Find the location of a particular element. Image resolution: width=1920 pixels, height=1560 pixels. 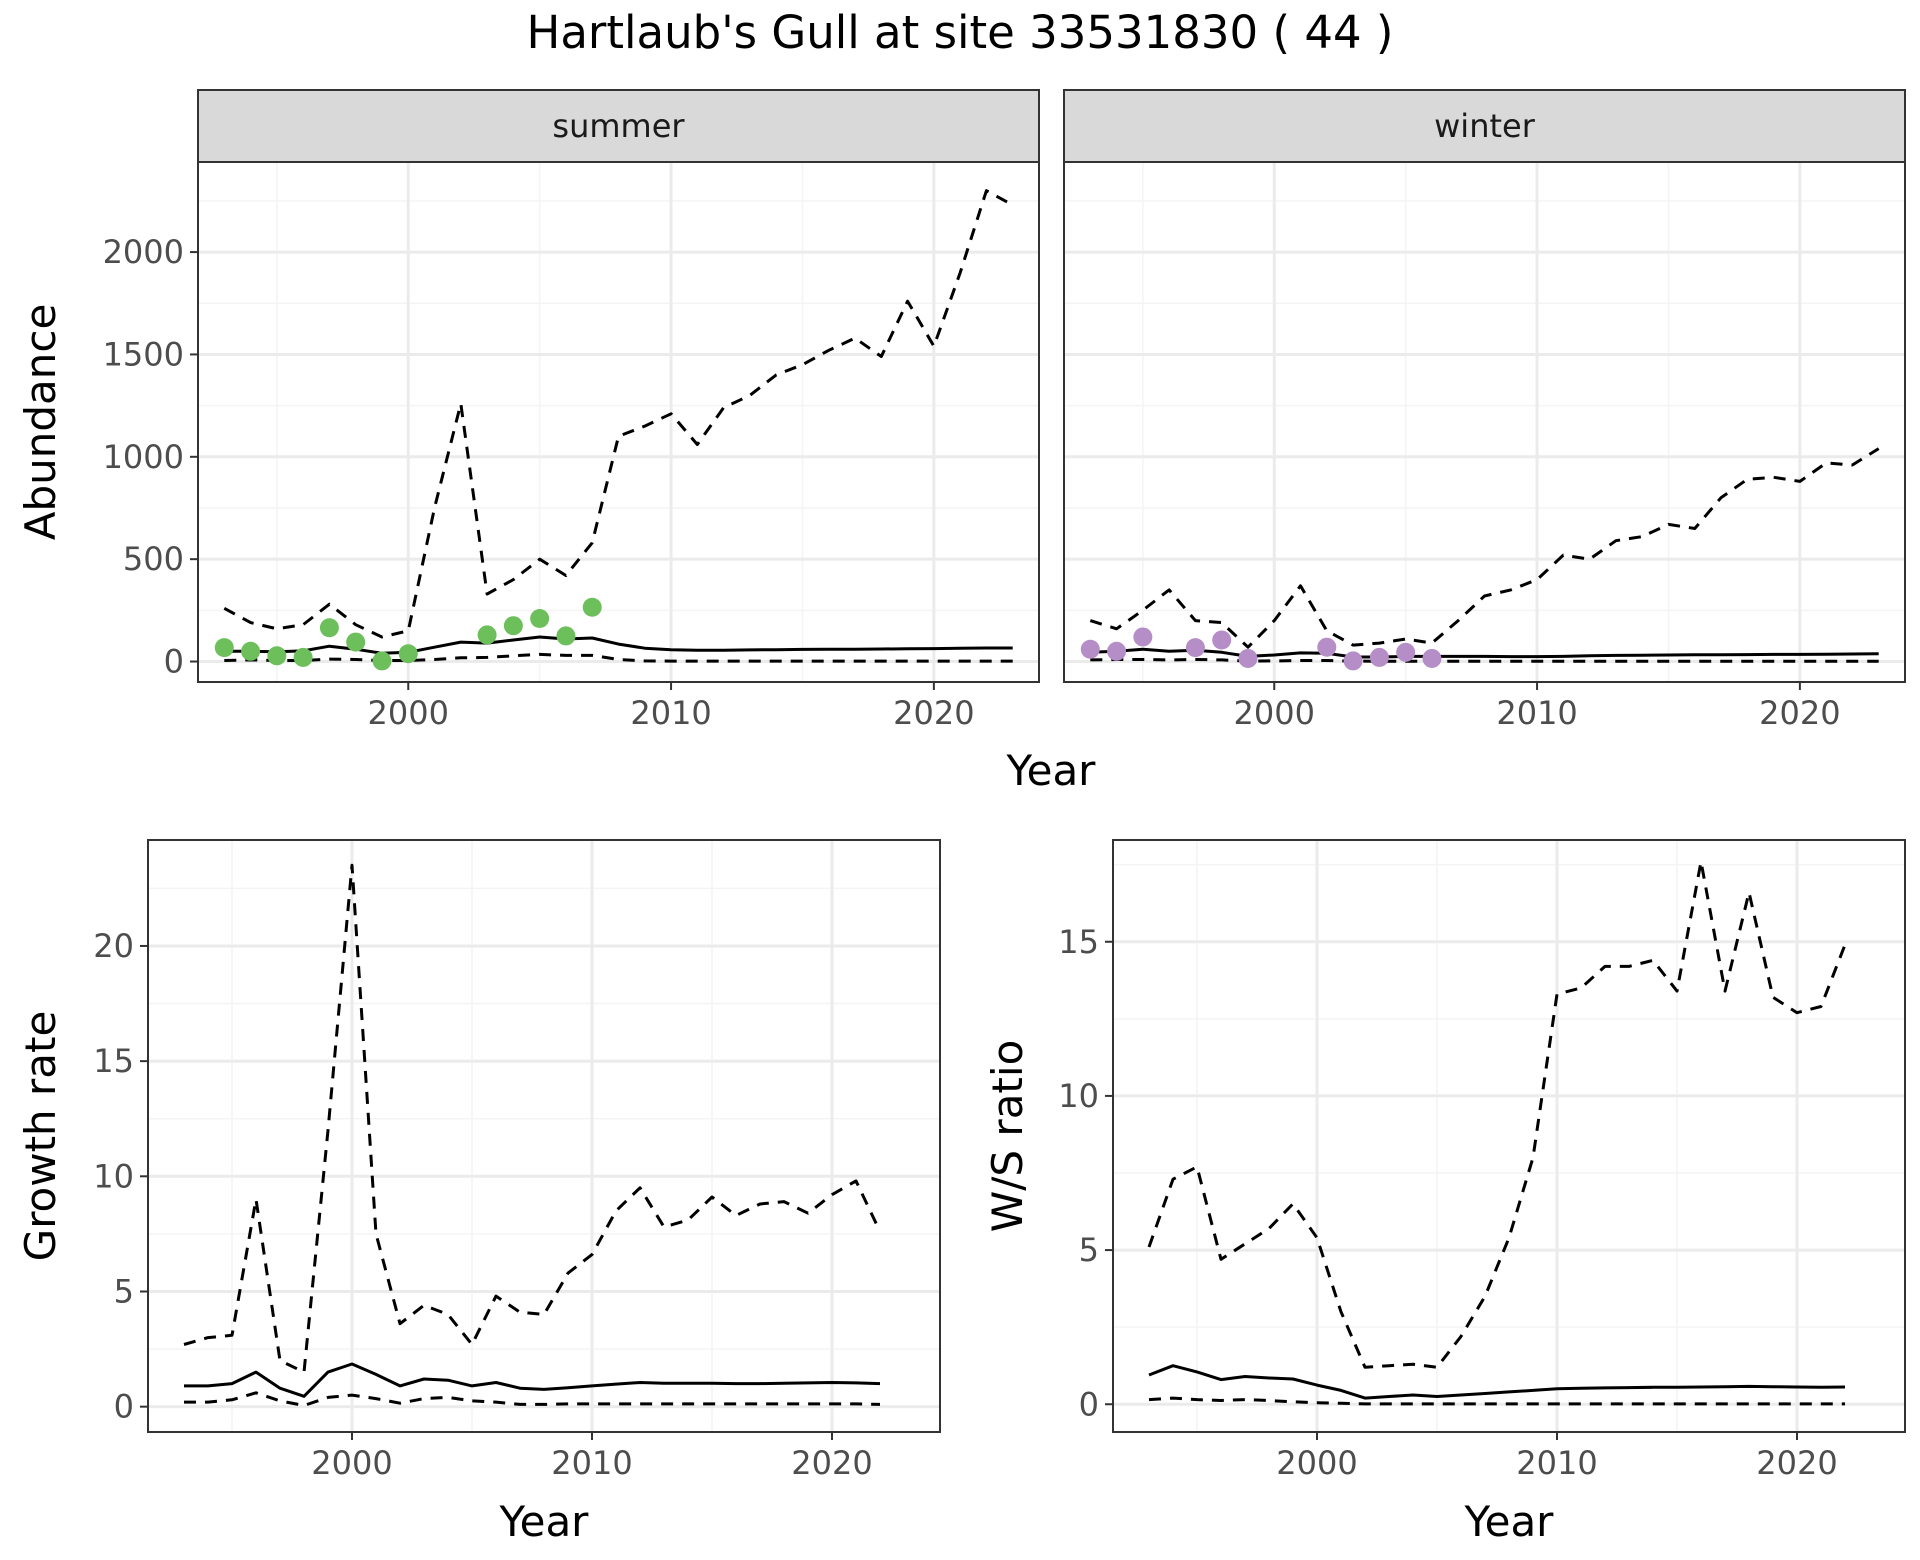

winter-grid is located at coordinates (1484, 422).